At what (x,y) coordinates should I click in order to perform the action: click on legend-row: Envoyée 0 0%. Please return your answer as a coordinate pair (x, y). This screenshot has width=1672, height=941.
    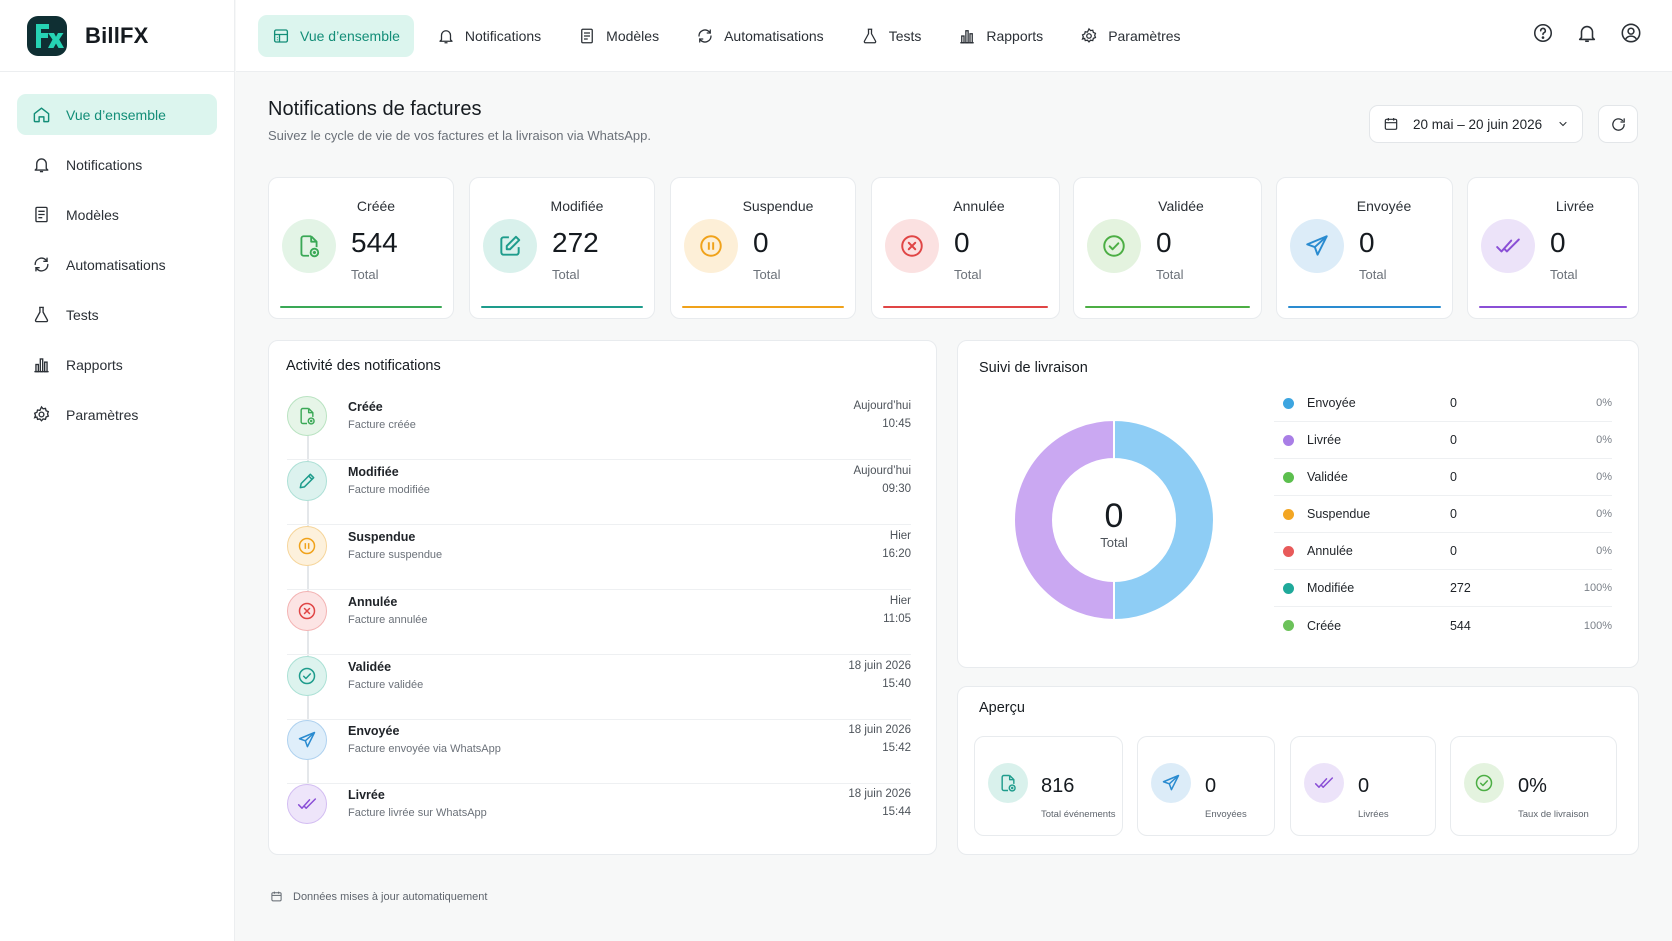
    Looking at the image, I should click on (1443, 403).